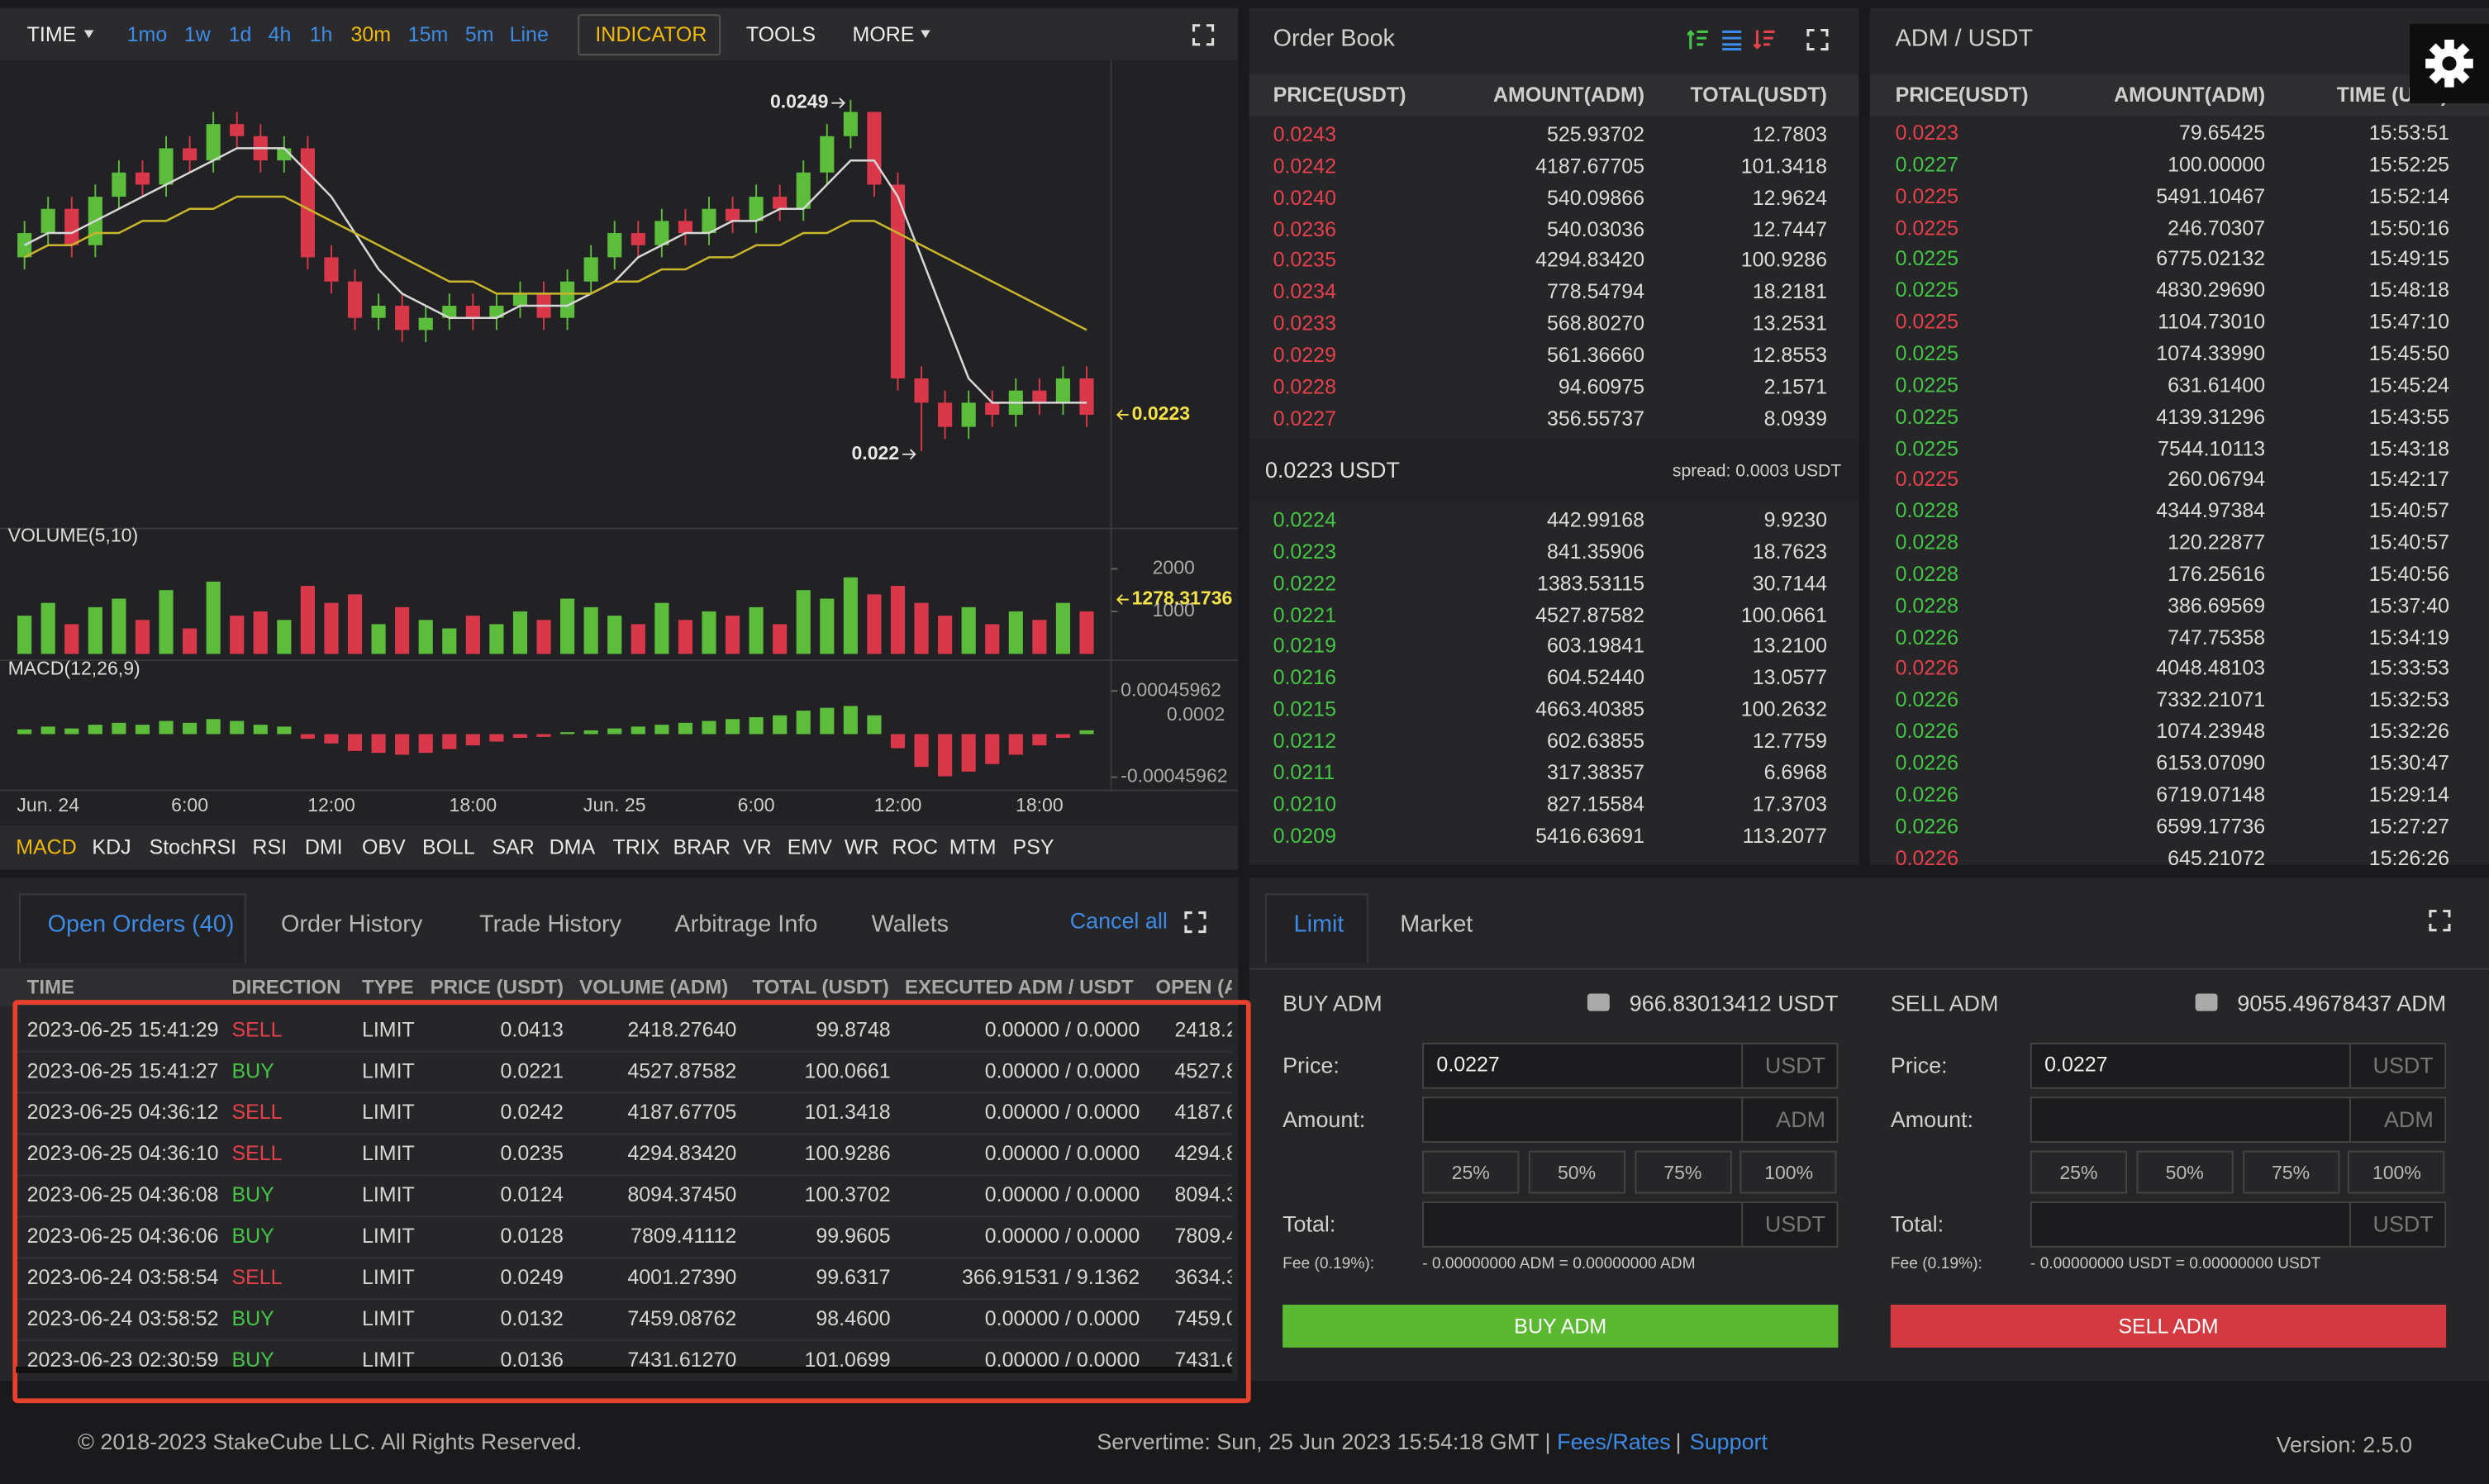 Image resolution: width=2489 pixels, height=1484 pixels. Describe the element at coordinates (1437, 925) in the screenshot. I see `form-tab: Market` at that location.